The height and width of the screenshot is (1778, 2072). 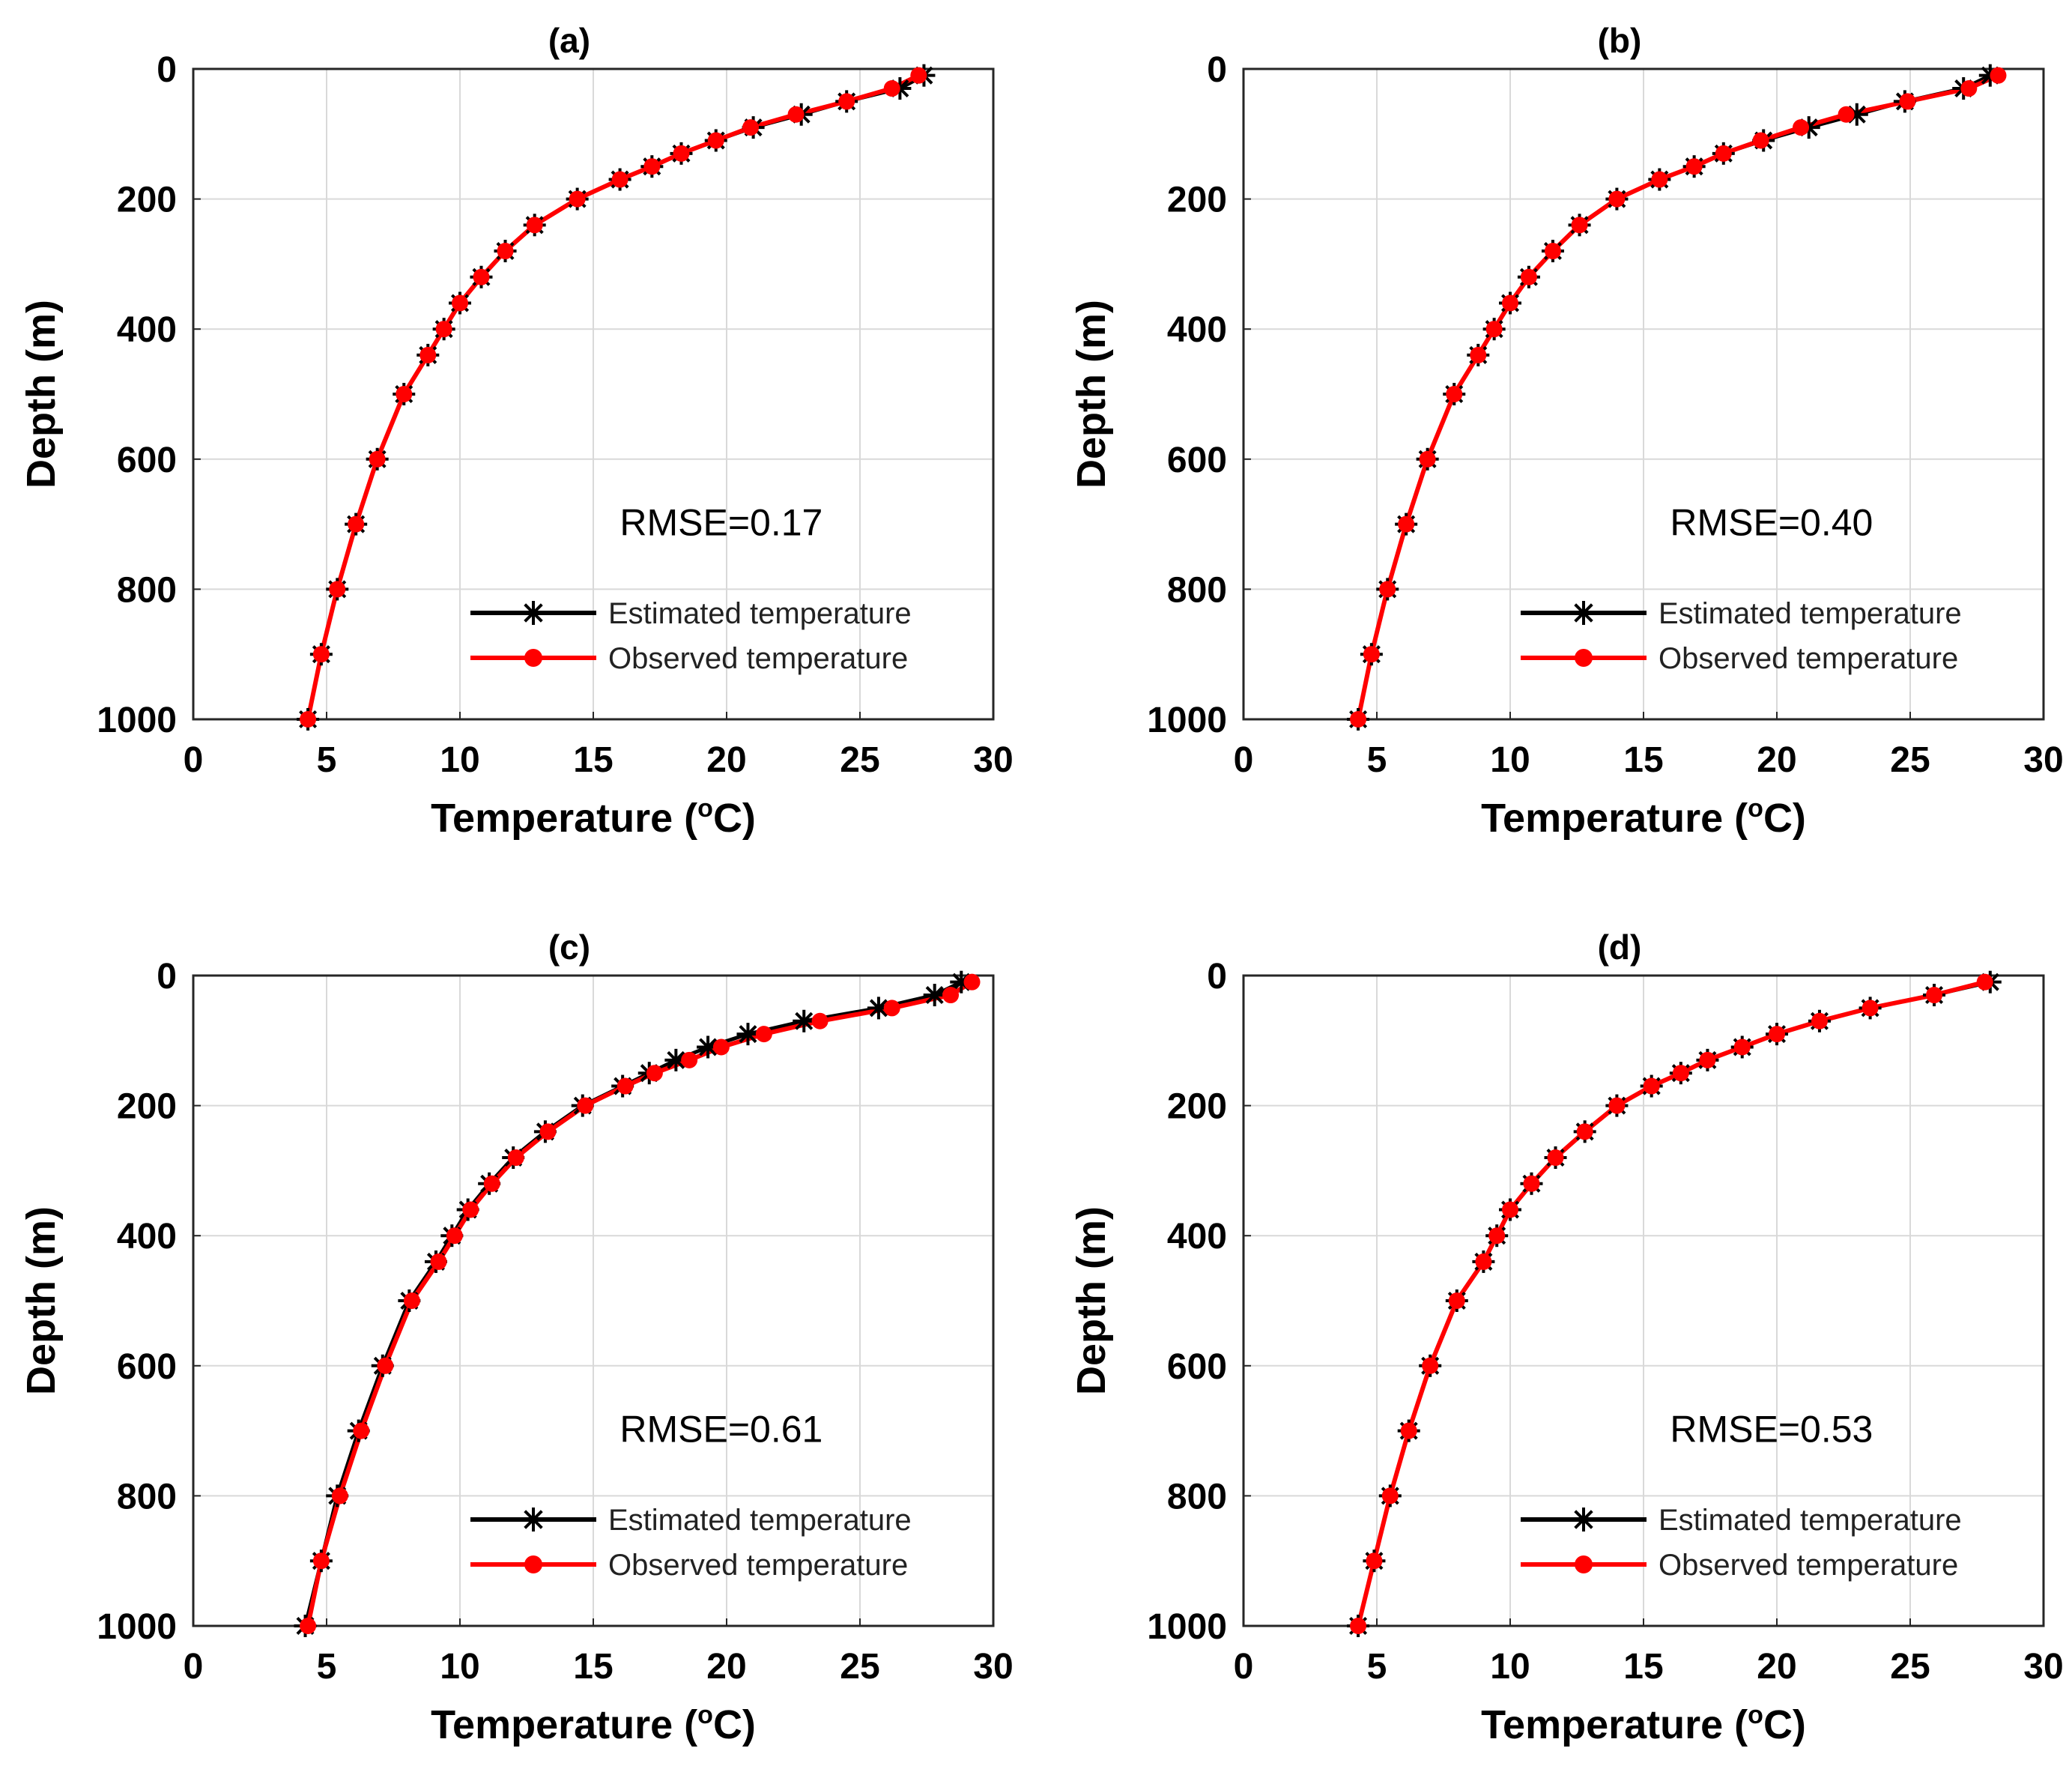 I want to click on panel-title: (c), so click(x=569, y=947).